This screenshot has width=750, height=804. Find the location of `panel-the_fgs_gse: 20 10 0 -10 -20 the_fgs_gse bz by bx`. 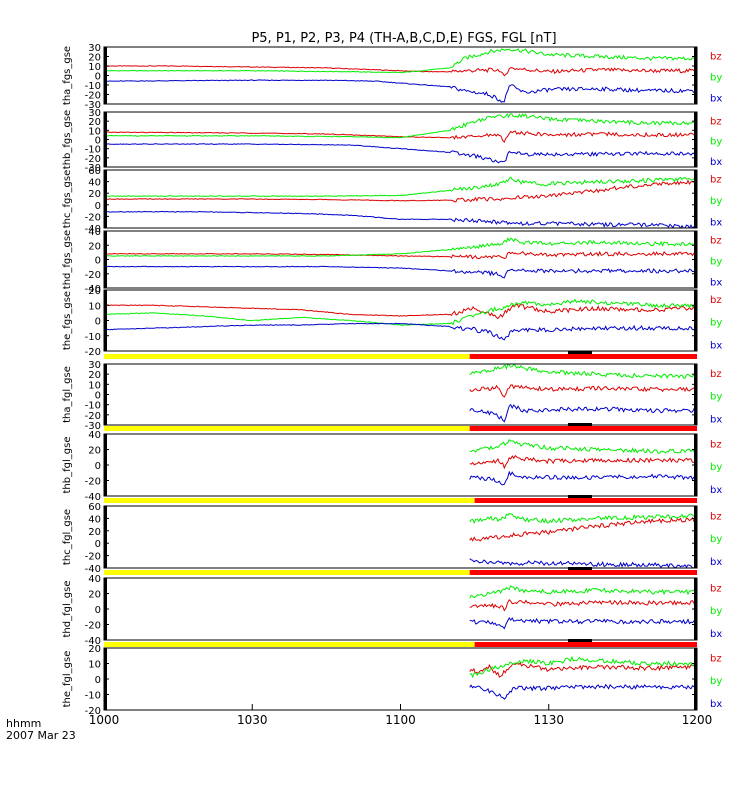

panel-the_fgs_gse: 20 10 0 -10 -20 the_fgs_gse bz by bx is located at coordinates (392, 322).